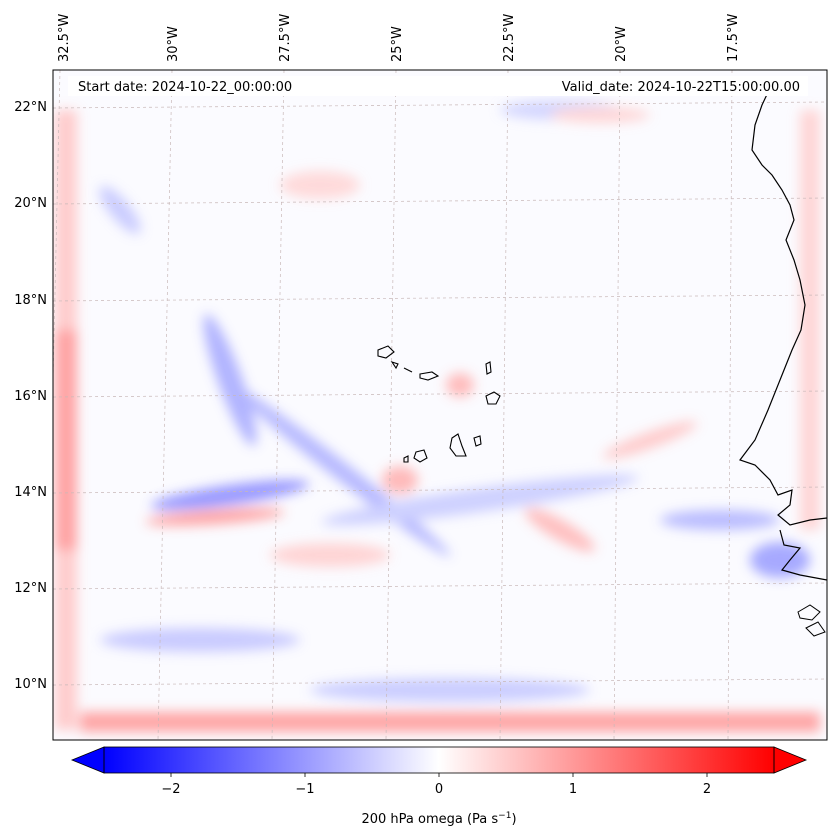 The height and width of the screenshot is (839, 837). Describe the element at coordinates (30, 684) in the screenshot. I see `lat-label-10n: 10°N` at that location.